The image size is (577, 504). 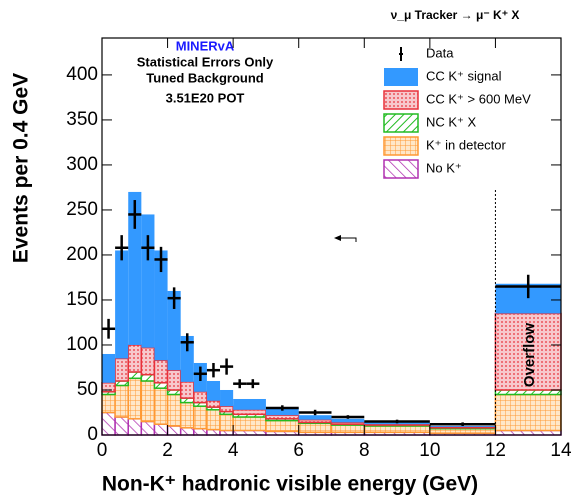 What do you see at coordinates (87, 389) in the screenshot?
I see `y-tick-label: 50` at bounding box center [87, 389].